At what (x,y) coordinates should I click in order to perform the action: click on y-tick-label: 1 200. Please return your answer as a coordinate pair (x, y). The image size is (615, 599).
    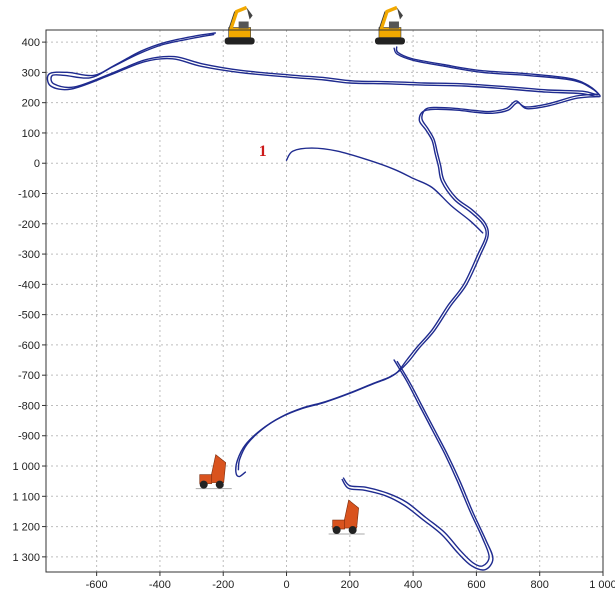
    Looking at the image, I should click on (26, 528).